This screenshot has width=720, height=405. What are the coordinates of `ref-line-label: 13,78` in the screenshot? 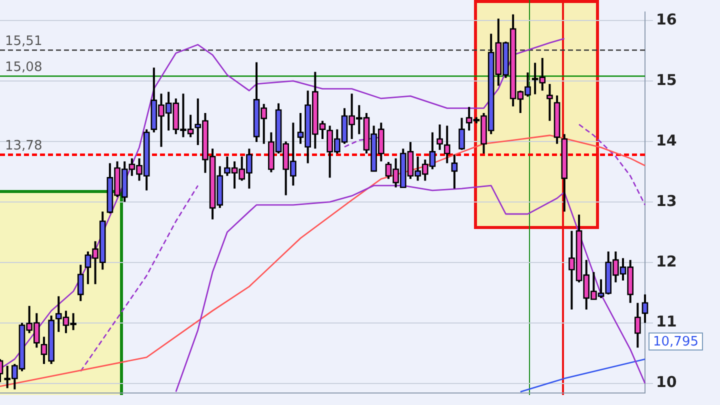 It's located at (23, 146).